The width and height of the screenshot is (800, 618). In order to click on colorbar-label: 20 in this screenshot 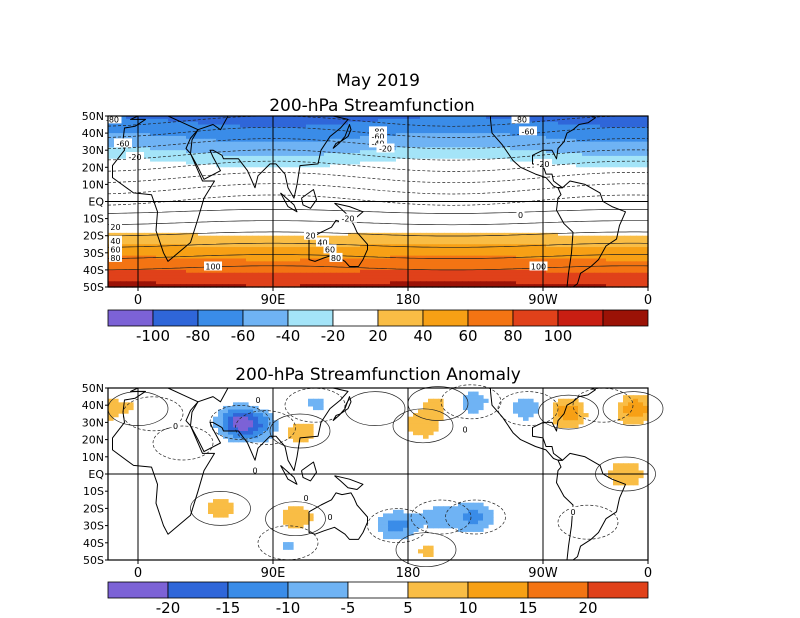, I will do `click(377, 336)`.